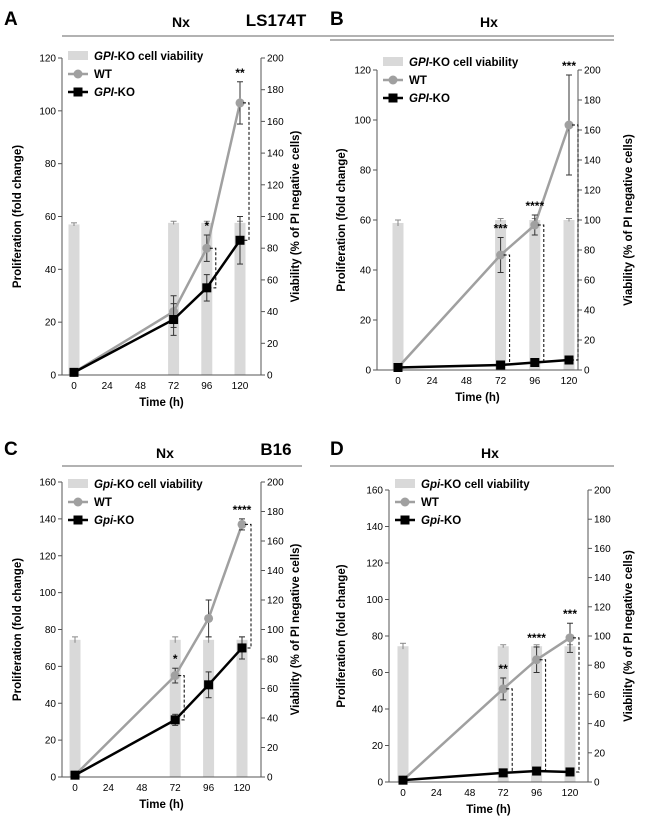 The width and height of the screenshot is (650, 833). Describe the element at coordinates (337, 449) in the screenshot. I see `panel-letter: D` at that location.